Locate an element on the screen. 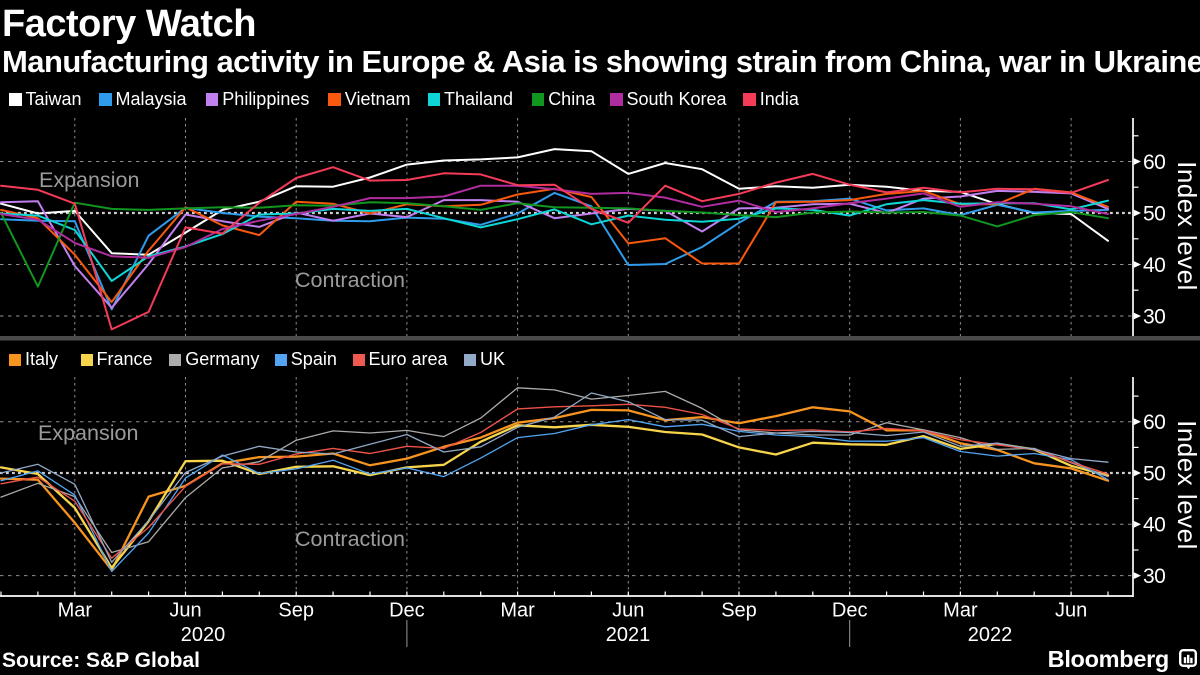 This screenshot has width=1200, height=675. svg-text: 2020 is located at coordinates (203, 635).